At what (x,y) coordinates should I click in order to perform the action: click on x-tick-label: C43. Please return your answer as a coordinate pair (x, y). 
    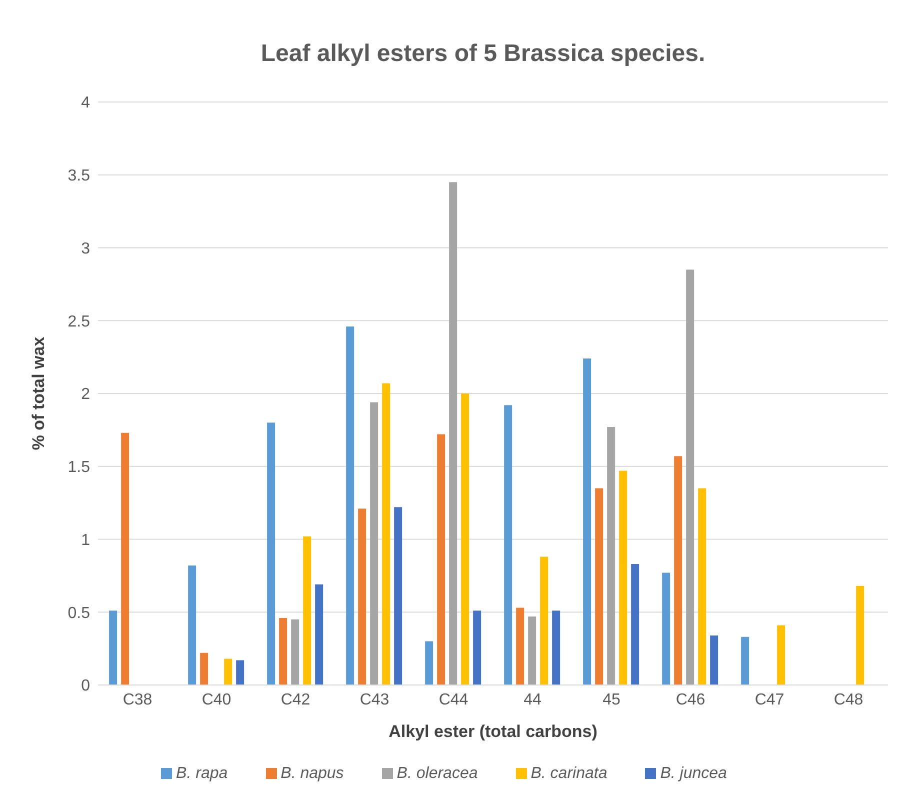
    Looking at the image, I should click on (375, 699).